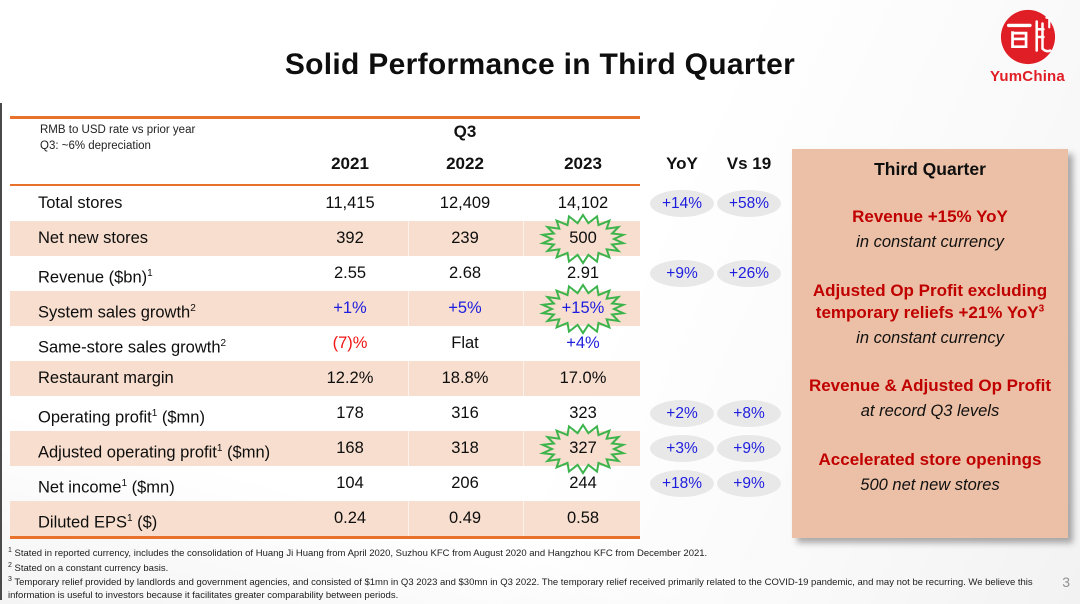 The image size is (1080, 604). I want to click on footnote: 2 Stated on a constant currency basis., so click(88, 567).